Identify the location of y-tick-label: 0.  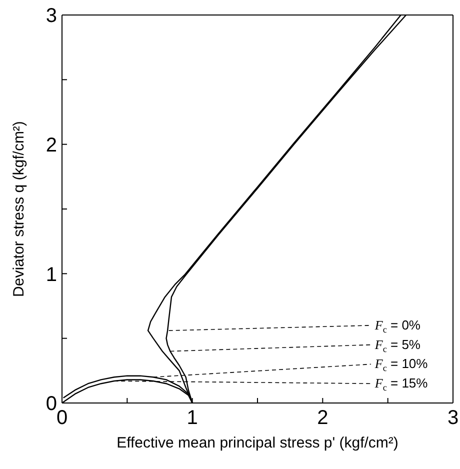
(51, 404).